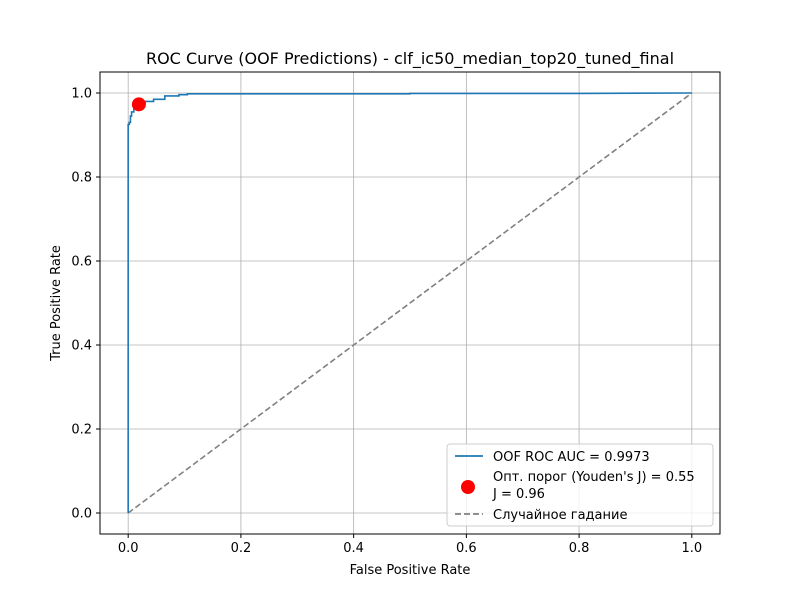 This screenshot has width=800, height=600. Describe the element at coordinates (81, 514) in the screenshot. I see `y-tick-label: 0.0` at that location.